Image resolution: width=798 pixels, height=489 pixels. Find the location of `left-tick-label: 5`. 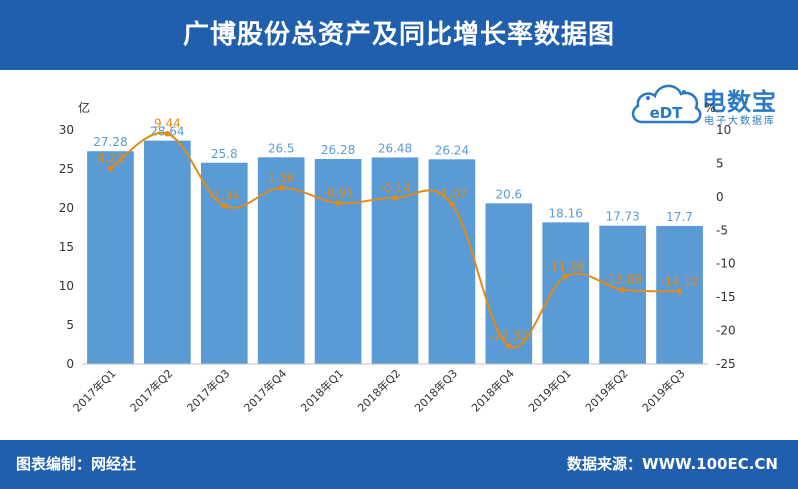

left-tick-label: 5 is located at coordinates (70, 325).